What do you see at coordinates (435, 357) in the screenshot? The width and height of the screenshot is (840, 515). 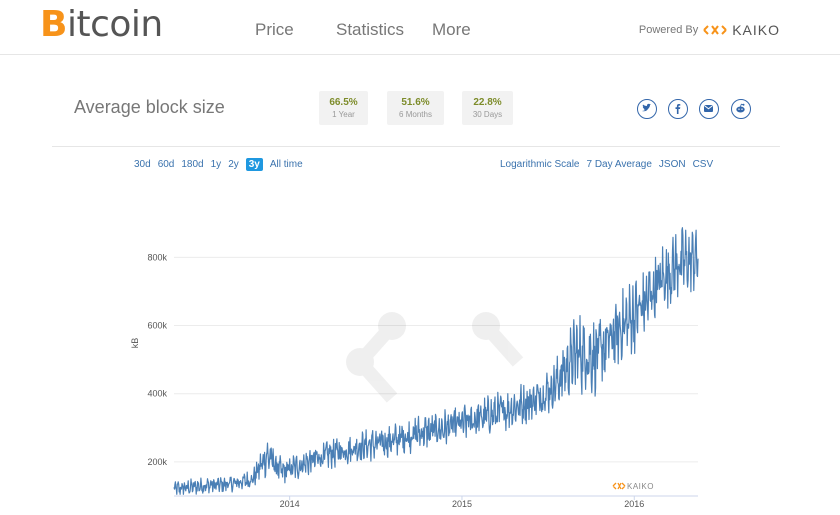 I see `watermark-icon` at bounding box center [435, 357].